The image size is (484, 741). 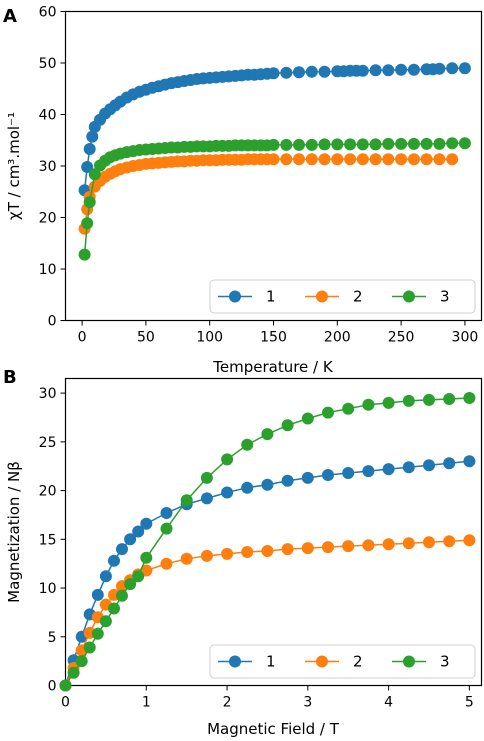 What do you see at coordinates (48, 589) in the screenshot?
I see `y-tick-label: 10` at bounding box center [48, 589].